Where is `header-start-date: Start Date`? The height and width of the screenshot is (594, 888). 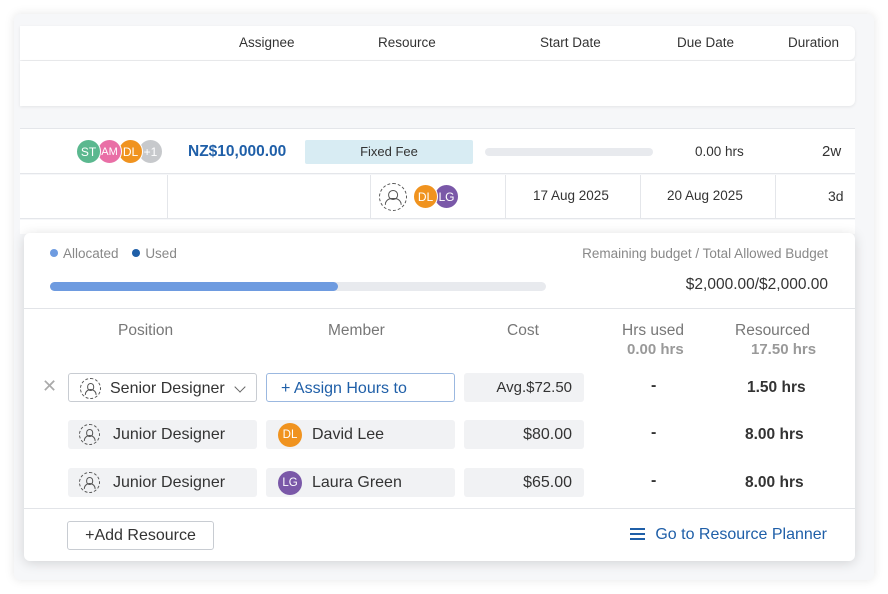 header-start-date: Start Date is located at coordinates (570, 42).